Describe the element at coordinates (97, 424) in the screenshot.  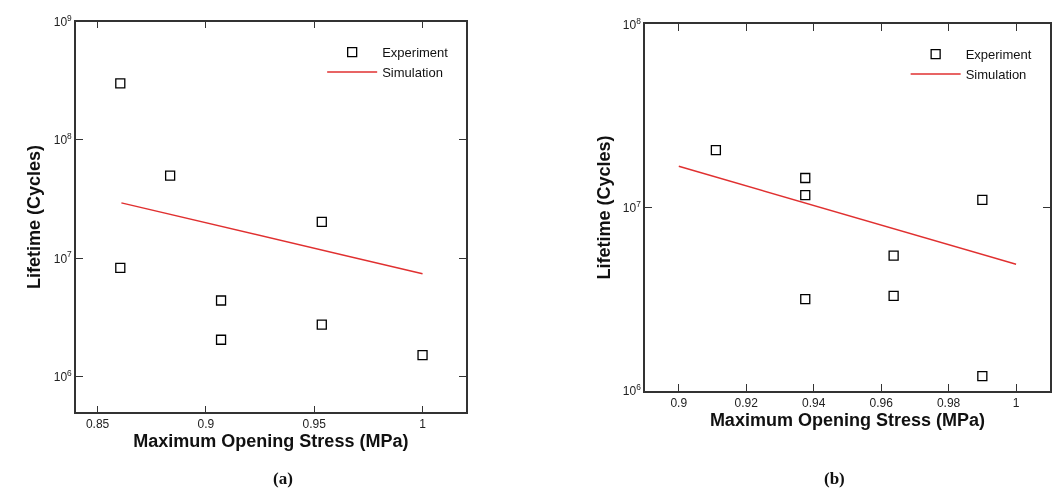
I see `x-tick-label: 0.85` at that location.